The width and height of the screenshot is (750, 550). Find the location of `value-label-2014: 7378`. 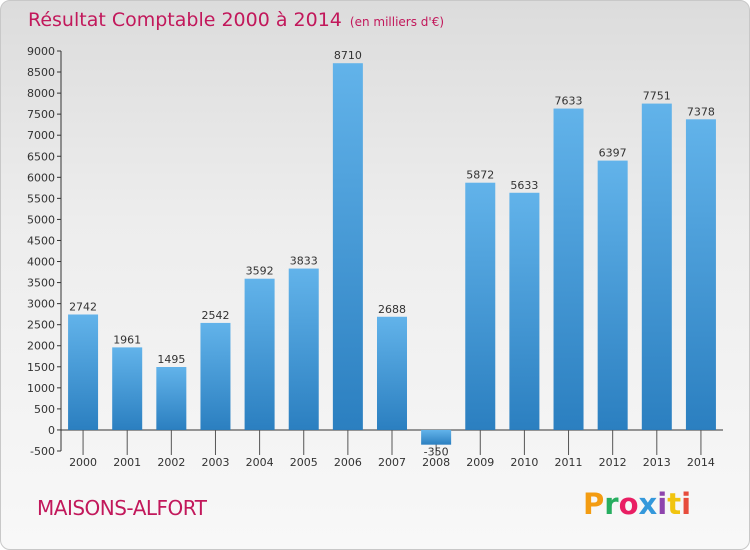

value-label-2014: 7378 is located at coordinates (701, 111).